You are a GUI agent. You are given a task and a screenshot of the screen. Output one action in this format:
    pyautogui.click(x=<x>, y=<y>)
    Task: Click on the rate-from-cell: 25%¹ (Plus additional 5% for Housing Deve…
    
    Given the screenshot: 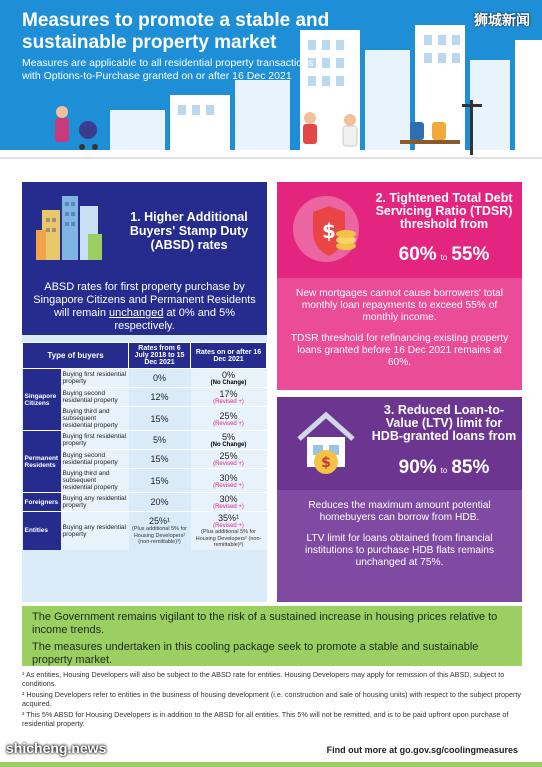 What is the action you would take?
    pyautogui.click(x=159, y=530)
    